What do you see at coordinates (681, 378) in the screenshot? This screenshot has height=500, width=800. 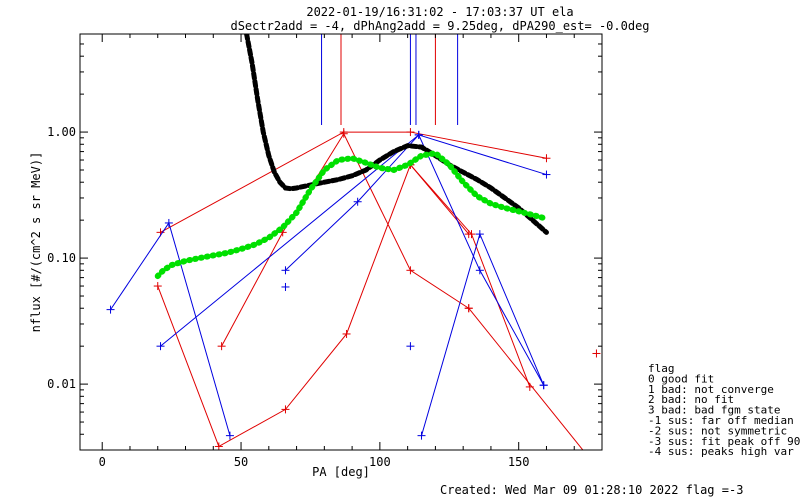 I see `legend-entry: 0 good fit` at bounding box center [681, 378].